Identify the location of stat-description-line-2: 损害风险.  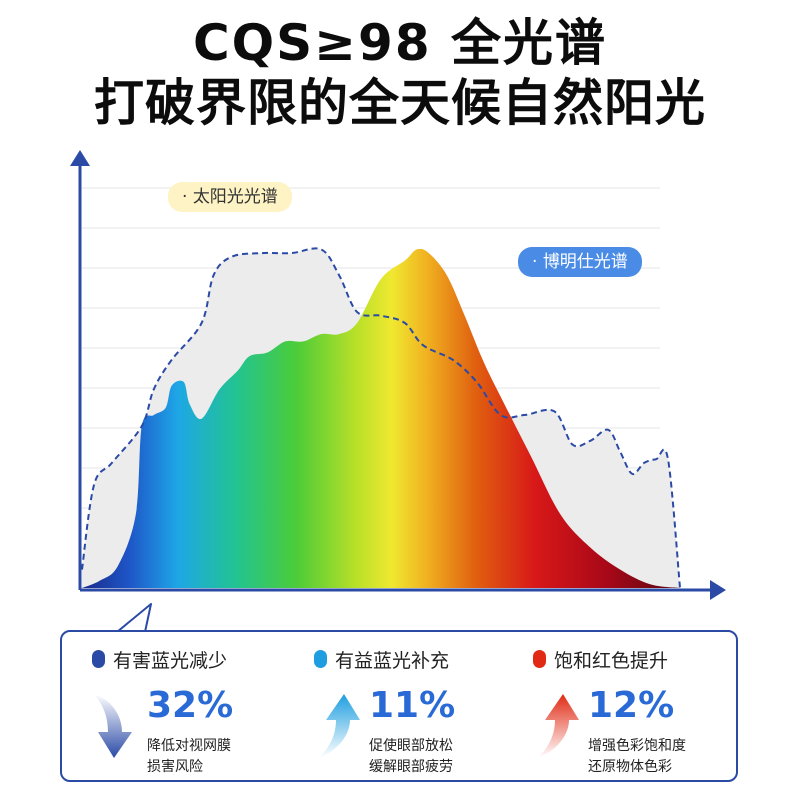
(175, 767).